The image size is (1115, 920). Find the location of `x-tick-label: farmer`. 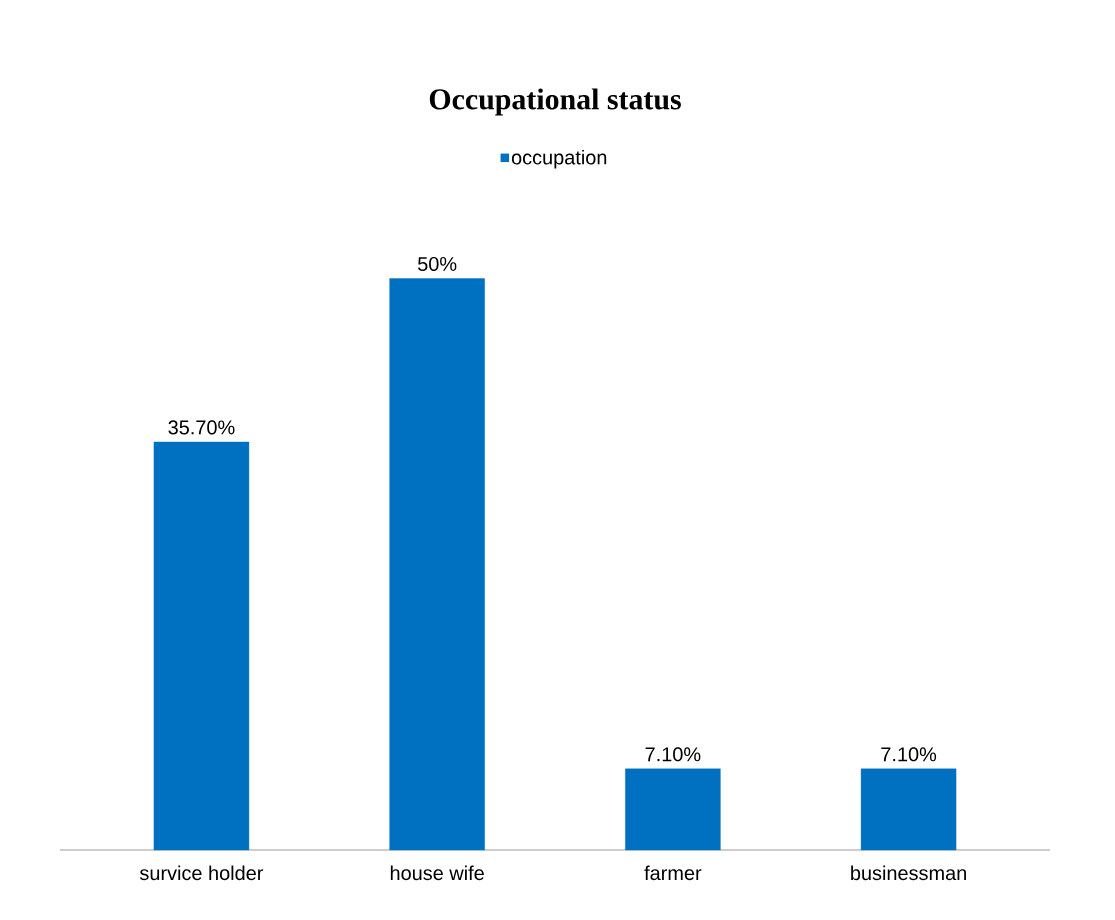

x-tick-label: farmer is located at coordinates (673, 873).